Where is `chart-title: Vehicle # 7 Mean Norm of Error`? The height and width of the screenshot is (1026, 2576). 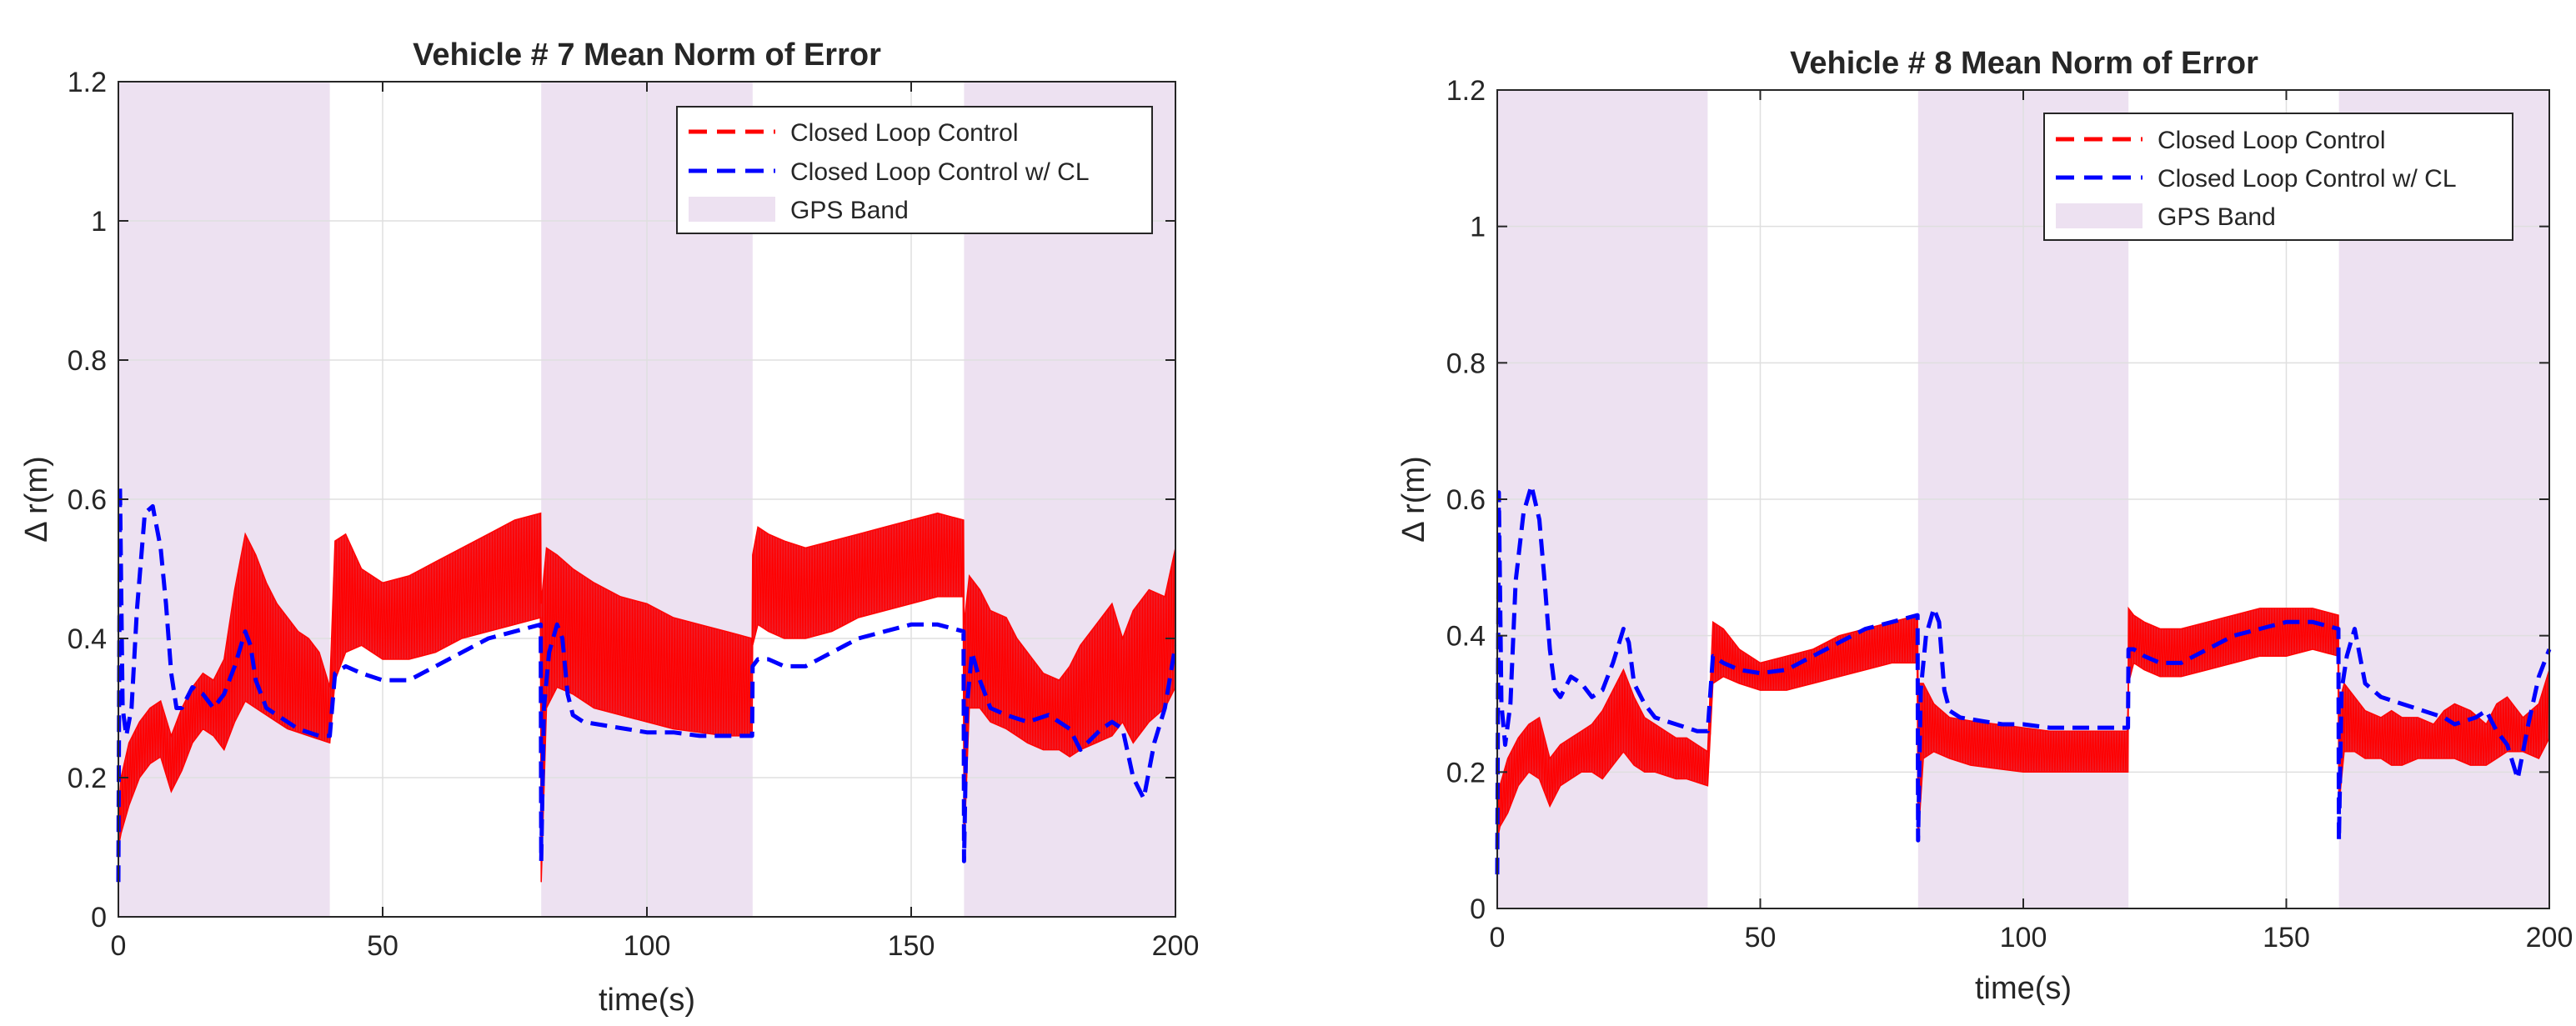 chart-title: Vehicle # 7 Mean Norm of Error is located at coordinates (647, 55).